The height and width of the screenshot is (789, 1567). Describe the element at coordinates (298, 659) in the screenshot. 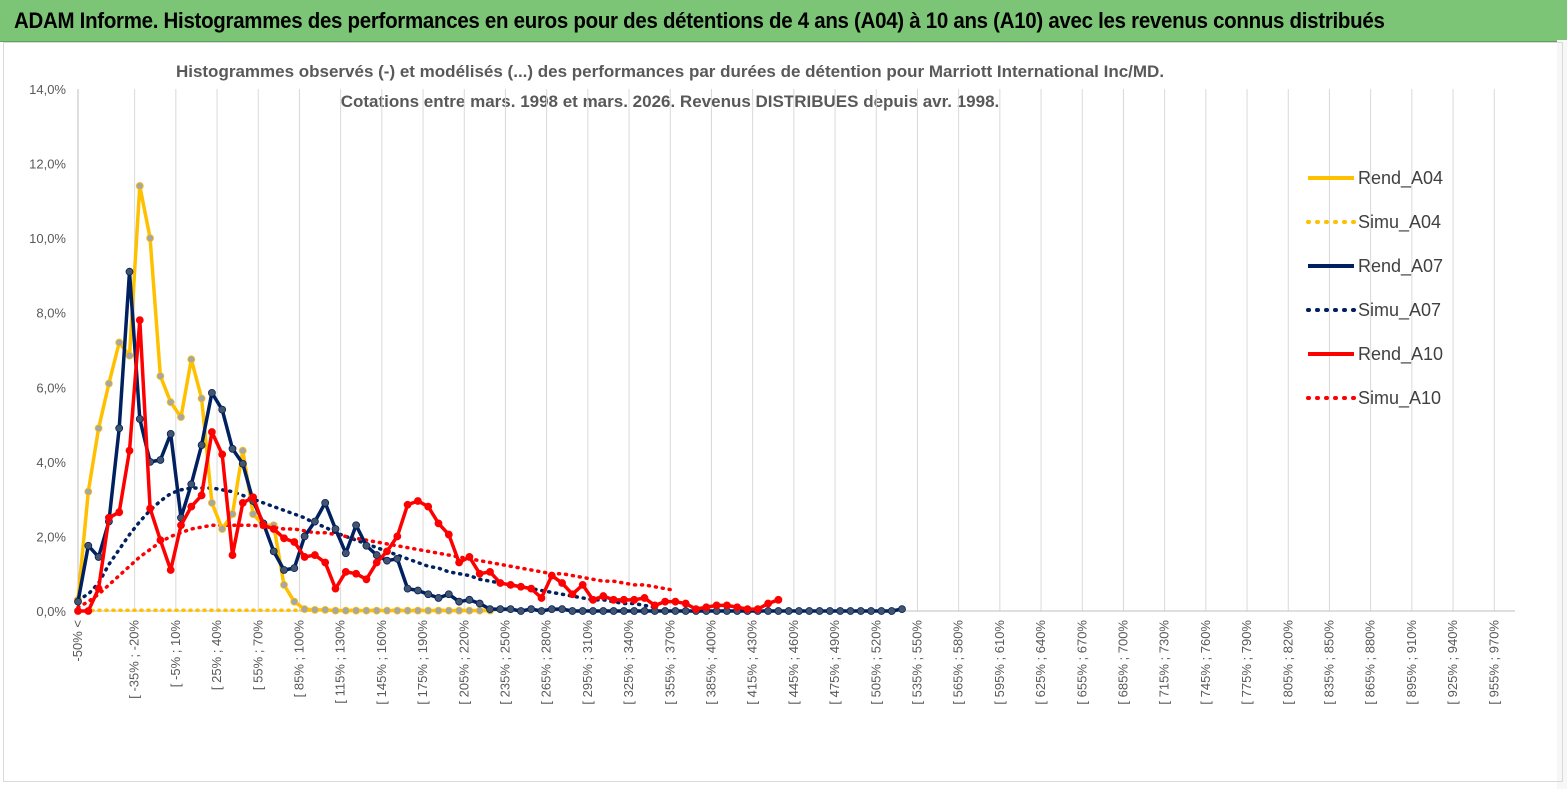

I see `x-tick-label: [ 85% ; 100%` at that location.